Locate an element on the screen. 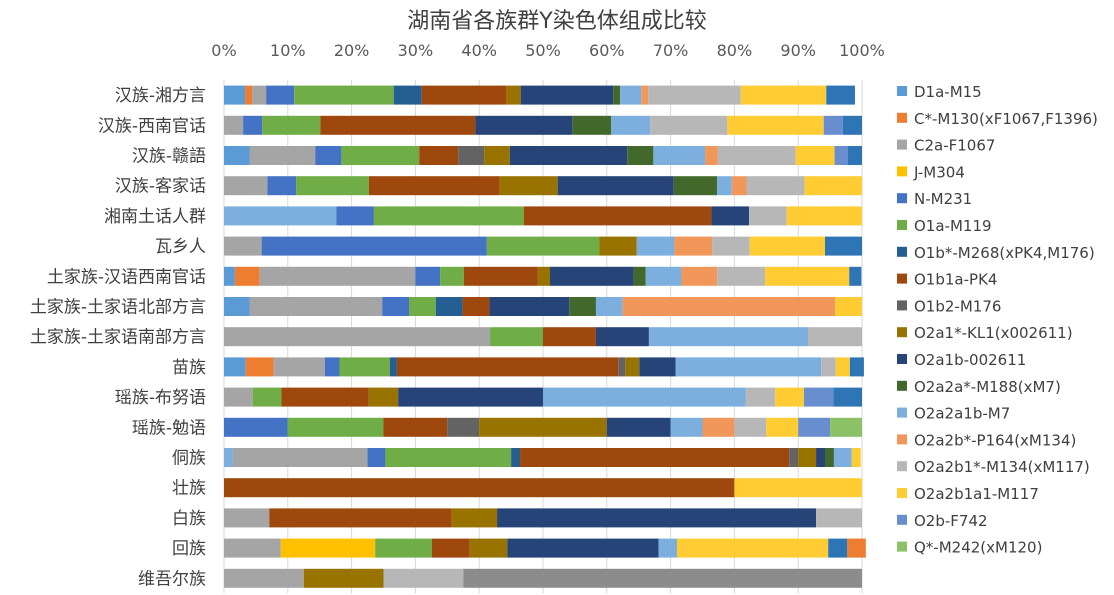  legend-label: D1a-M15 is located at coordinates (948, 92).